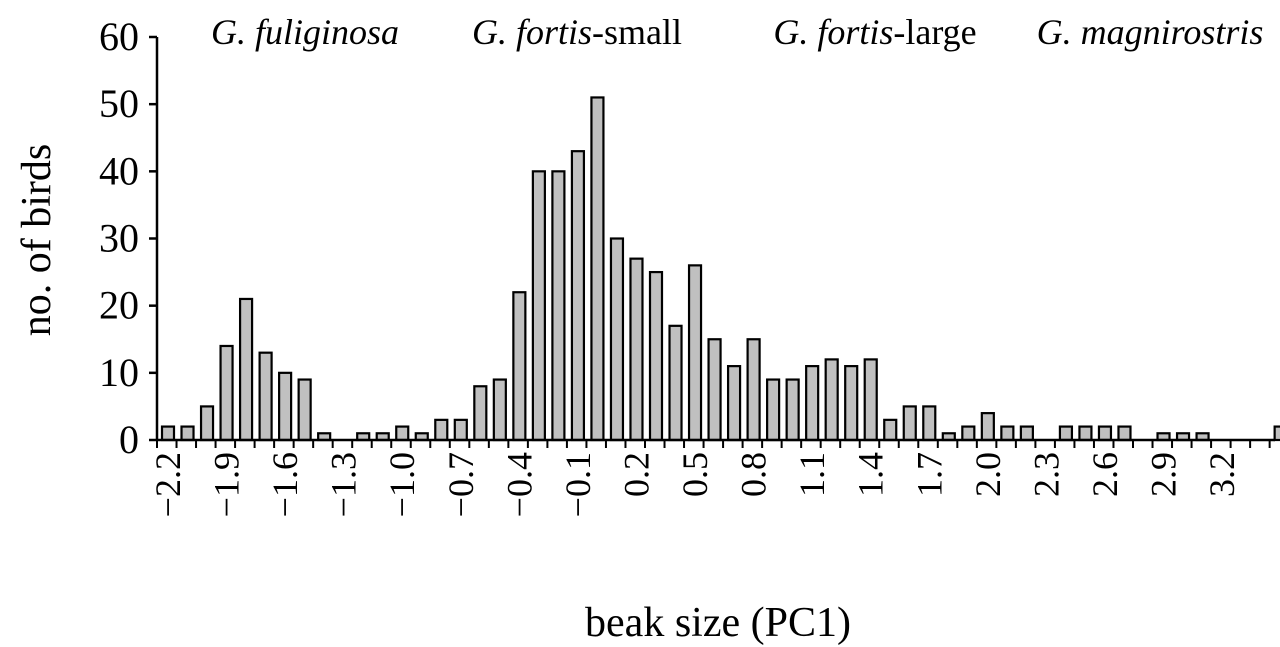 The width and height of the screenshot is (1280, 647). Describe the element at coordinates (461, 484) in the screenshot. I see `x-tick-label: −0.7` at that location.